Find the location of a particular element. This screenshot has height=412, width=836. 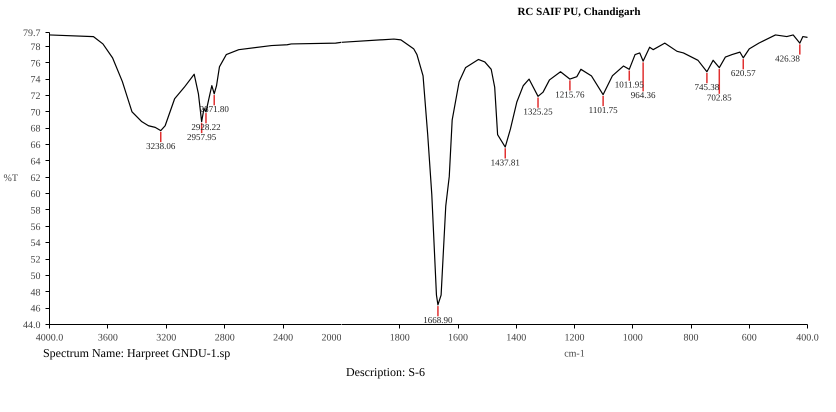

x-tick-label: 1000 is located at coordinates (632, 338).